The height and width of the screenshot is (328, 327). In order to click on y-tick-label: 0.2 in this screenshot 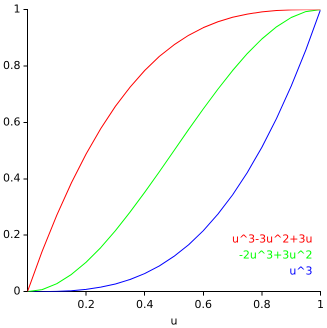, I will do `click(11, 235)`.